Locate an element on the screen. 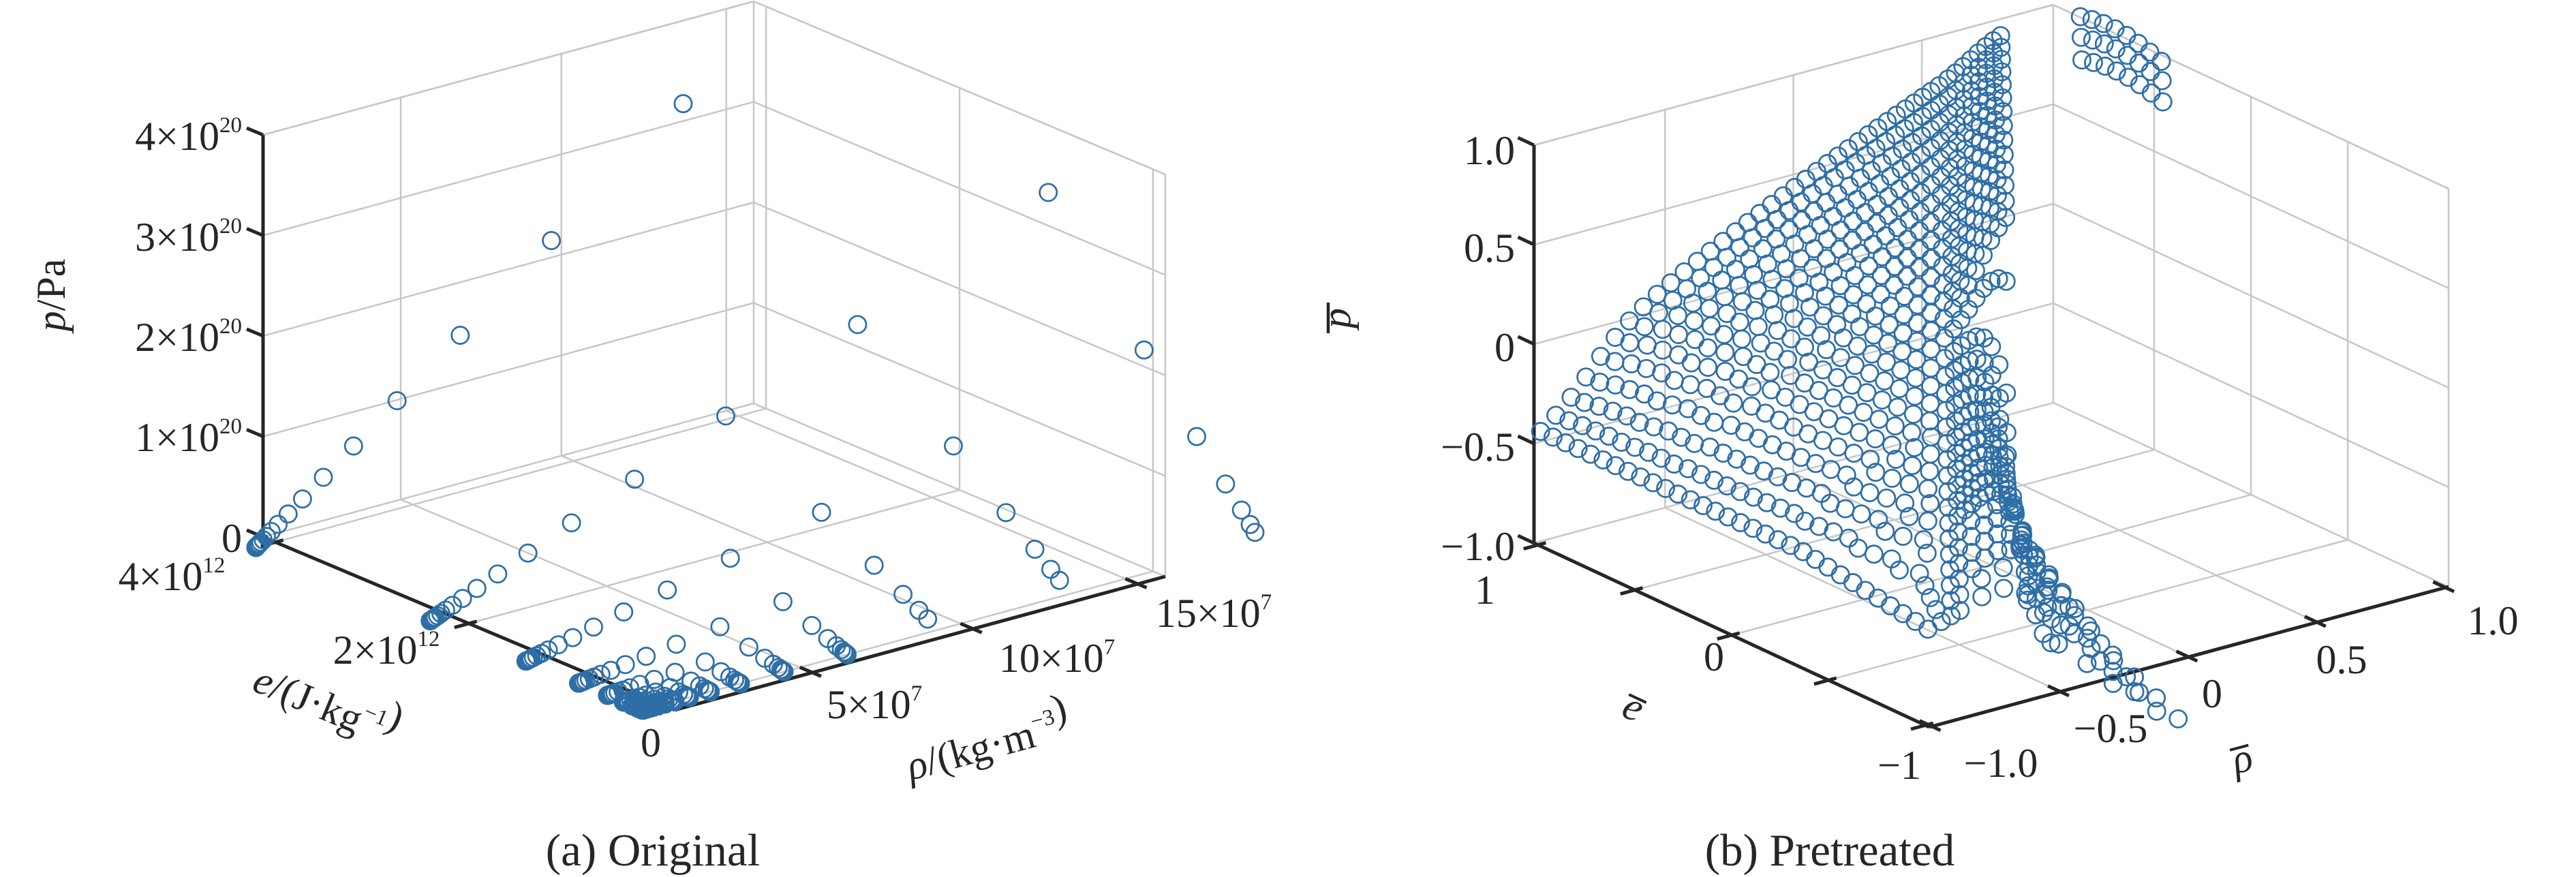  svg-text: p is located at coordinates (1336, 319).